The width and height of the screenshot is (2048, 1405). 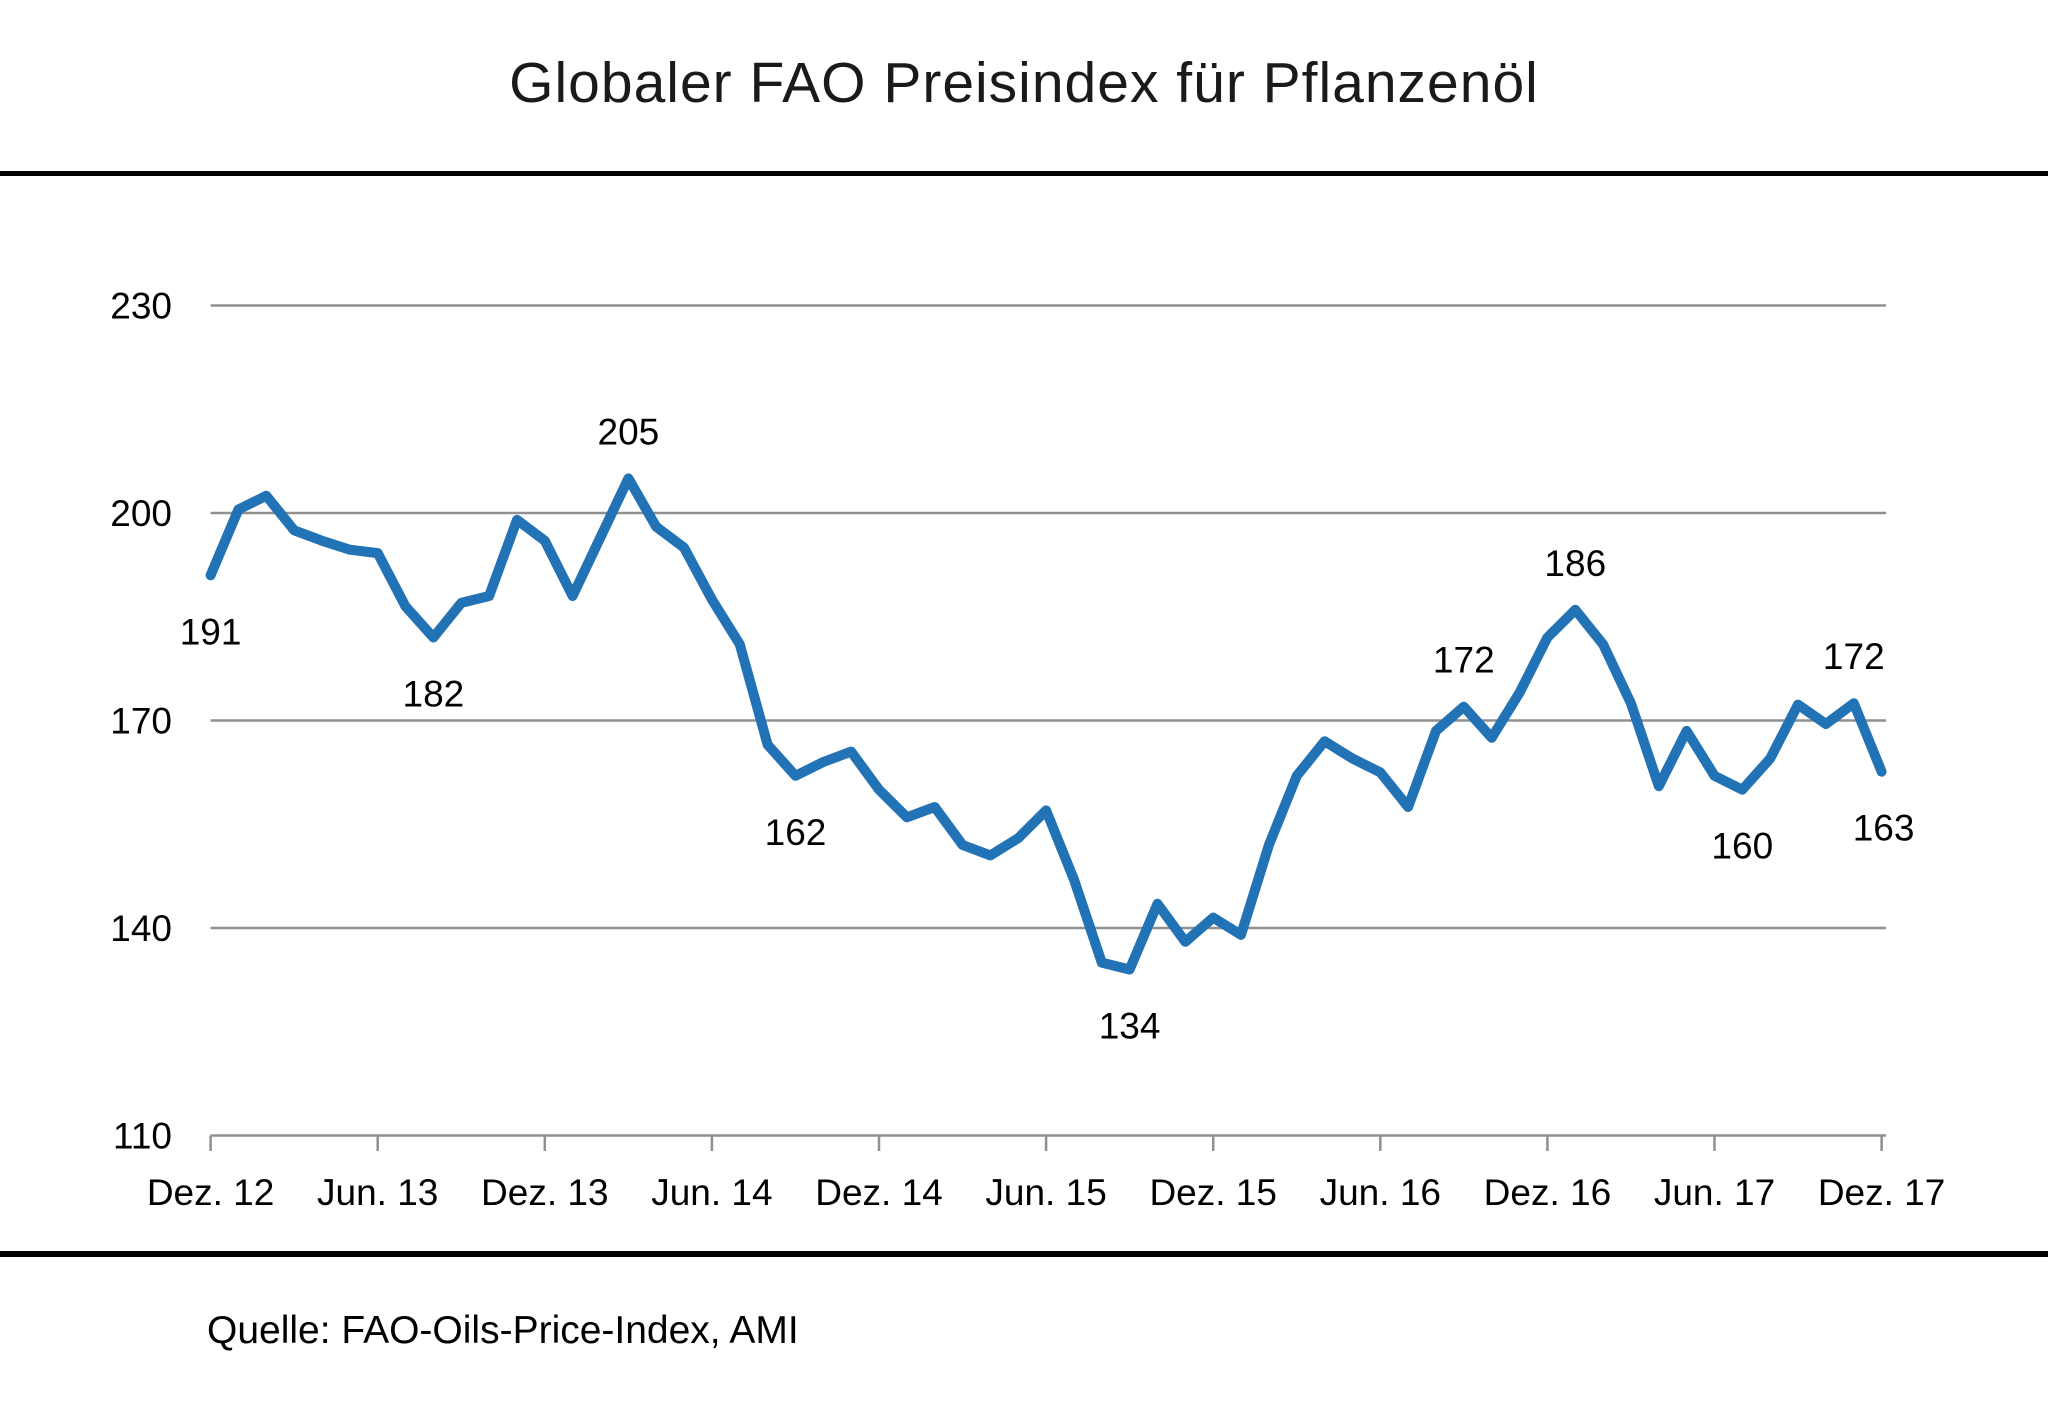 I want to click on x-axis-label-9: Jun. 17, so click(x=1714, y=1192).